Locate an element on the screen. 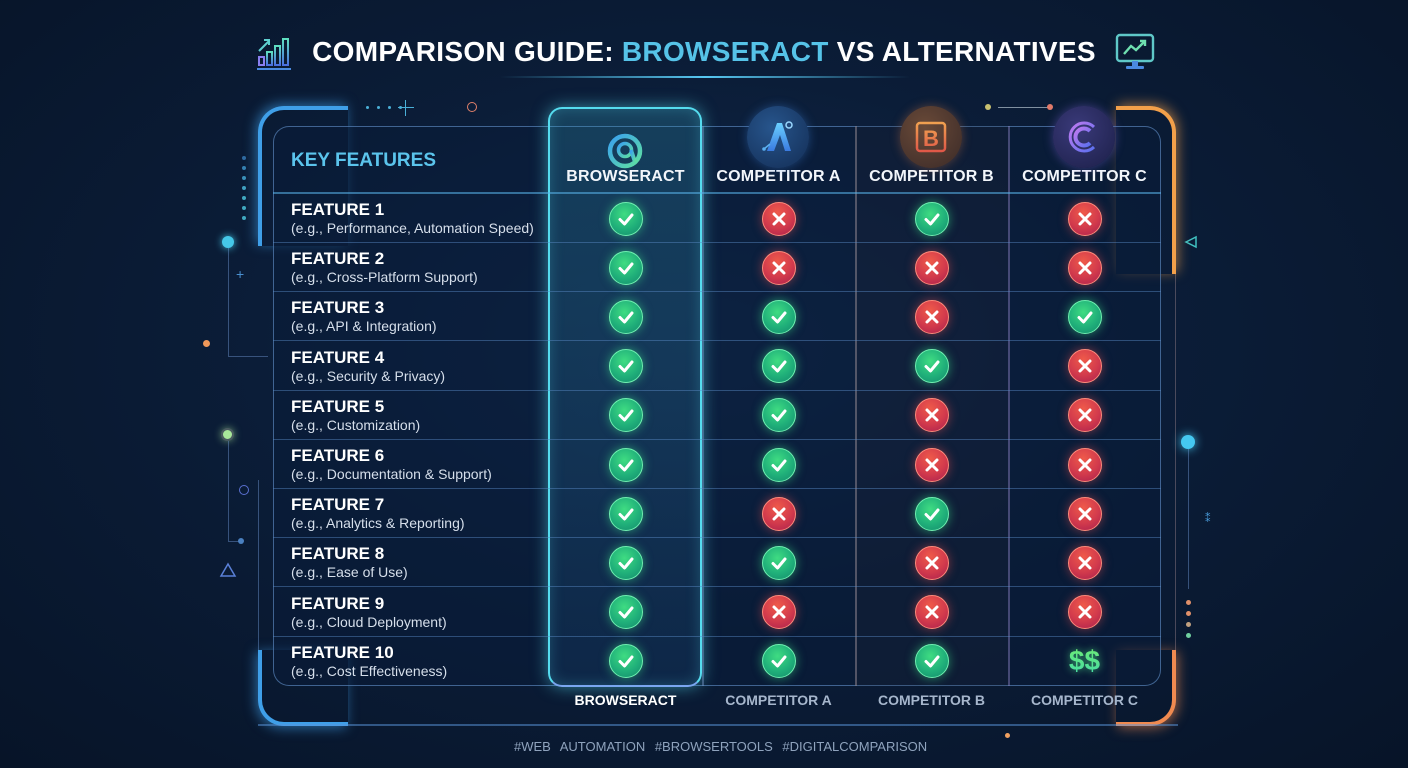  competitor-c-logo-icon is located at coordinates (1084, 137).